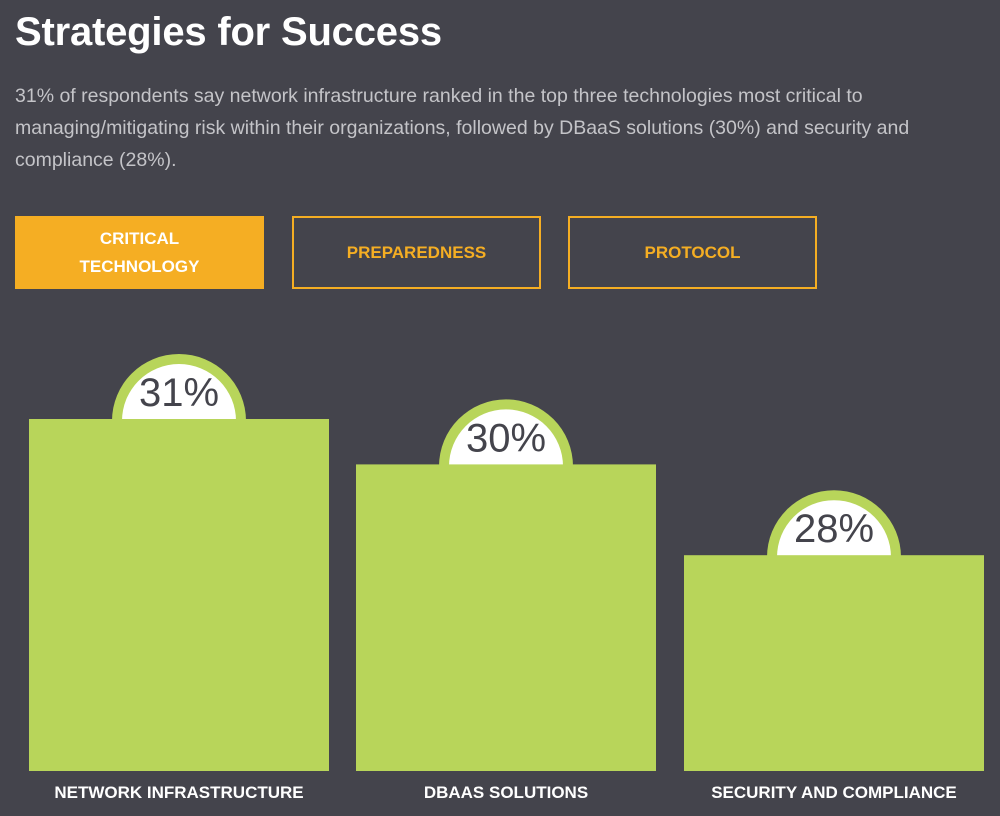 This screenshot has height=816, width=1000. I want to click on category-label: SECURITY AND COMPLIANCE, so click(834, 792).